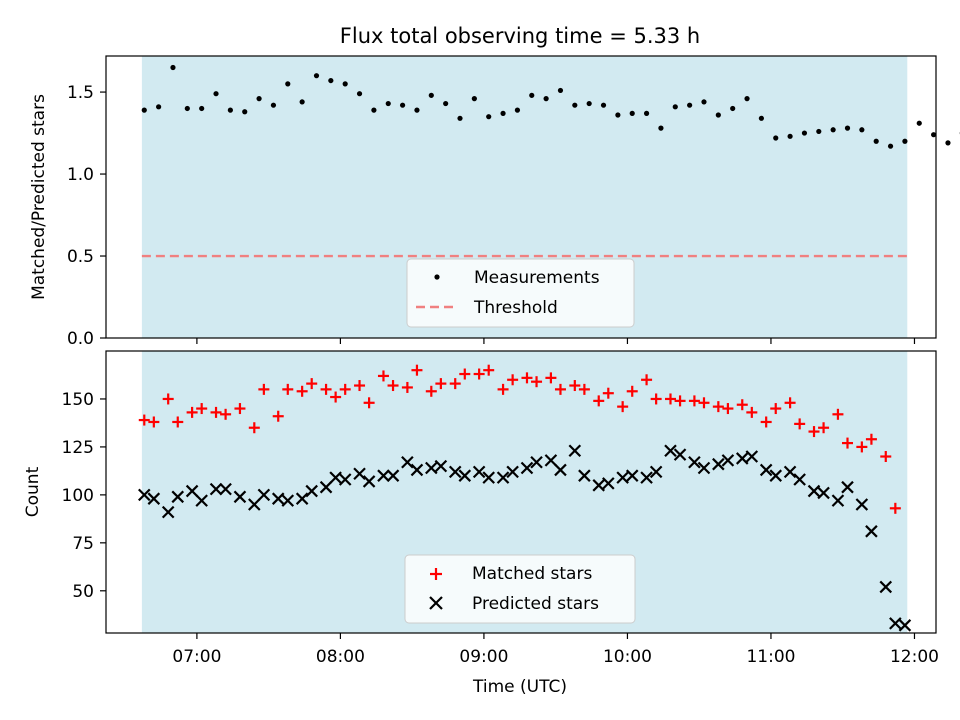  Describe the element at coordinates (770, 657) in the screenshot. I see `x-tick-label: 11:00` at that location.